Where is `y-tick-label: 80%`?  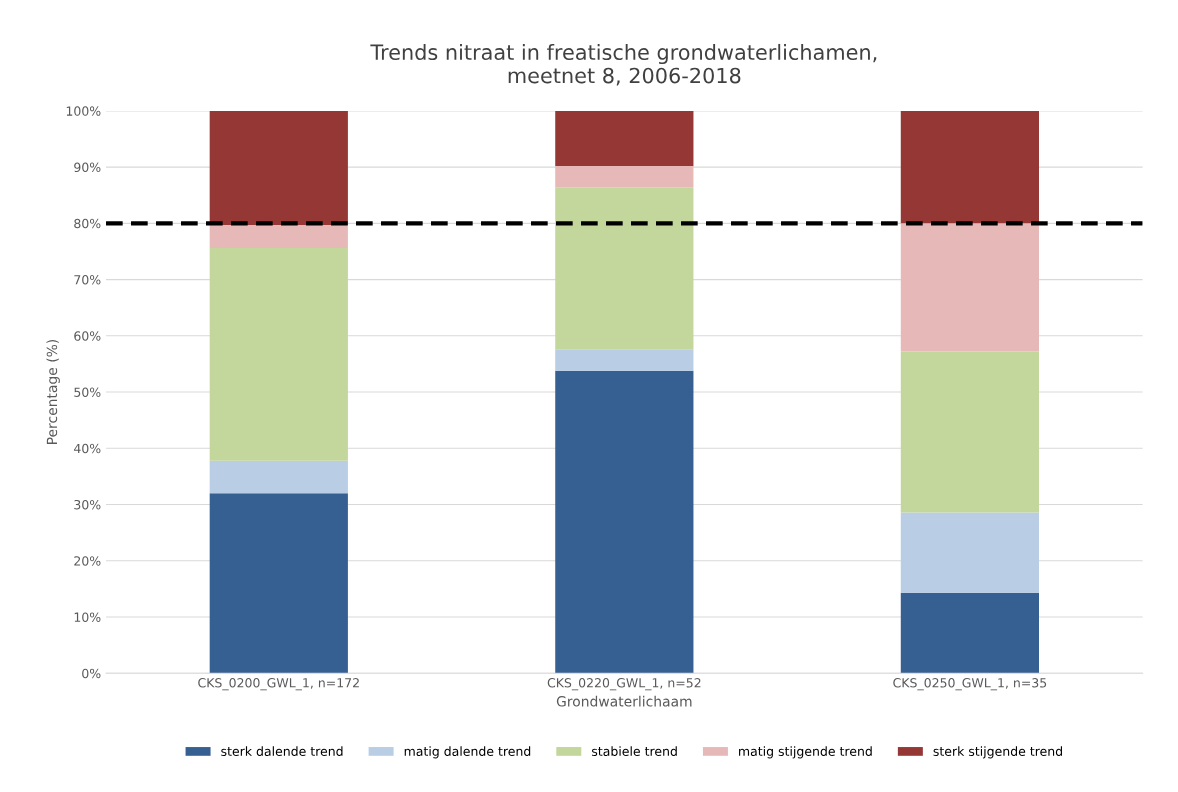
y-tick-label: 80% is located at coordinates (87, 223).